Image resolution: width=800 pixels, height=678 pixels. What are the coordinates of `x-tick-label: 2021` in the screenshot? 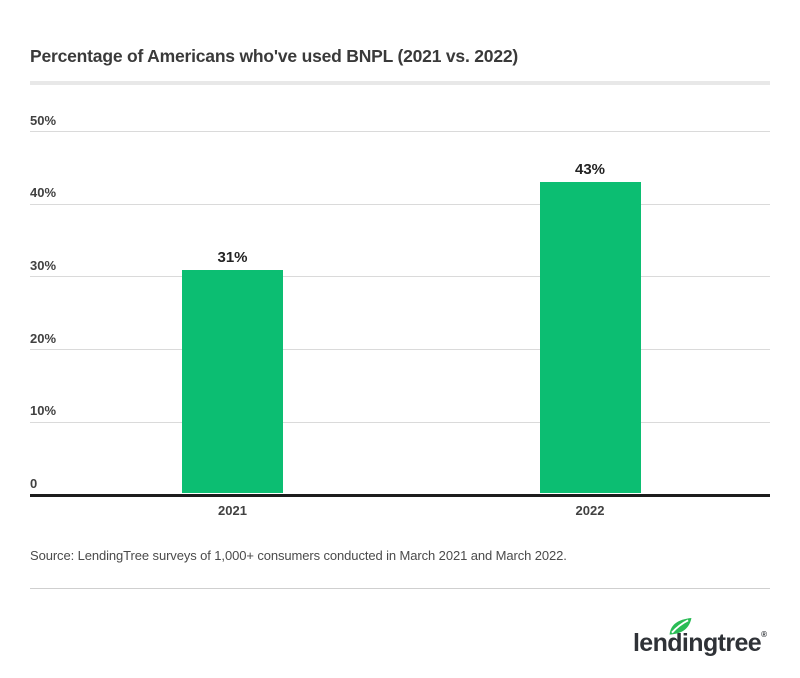 It's located at (232, 510).